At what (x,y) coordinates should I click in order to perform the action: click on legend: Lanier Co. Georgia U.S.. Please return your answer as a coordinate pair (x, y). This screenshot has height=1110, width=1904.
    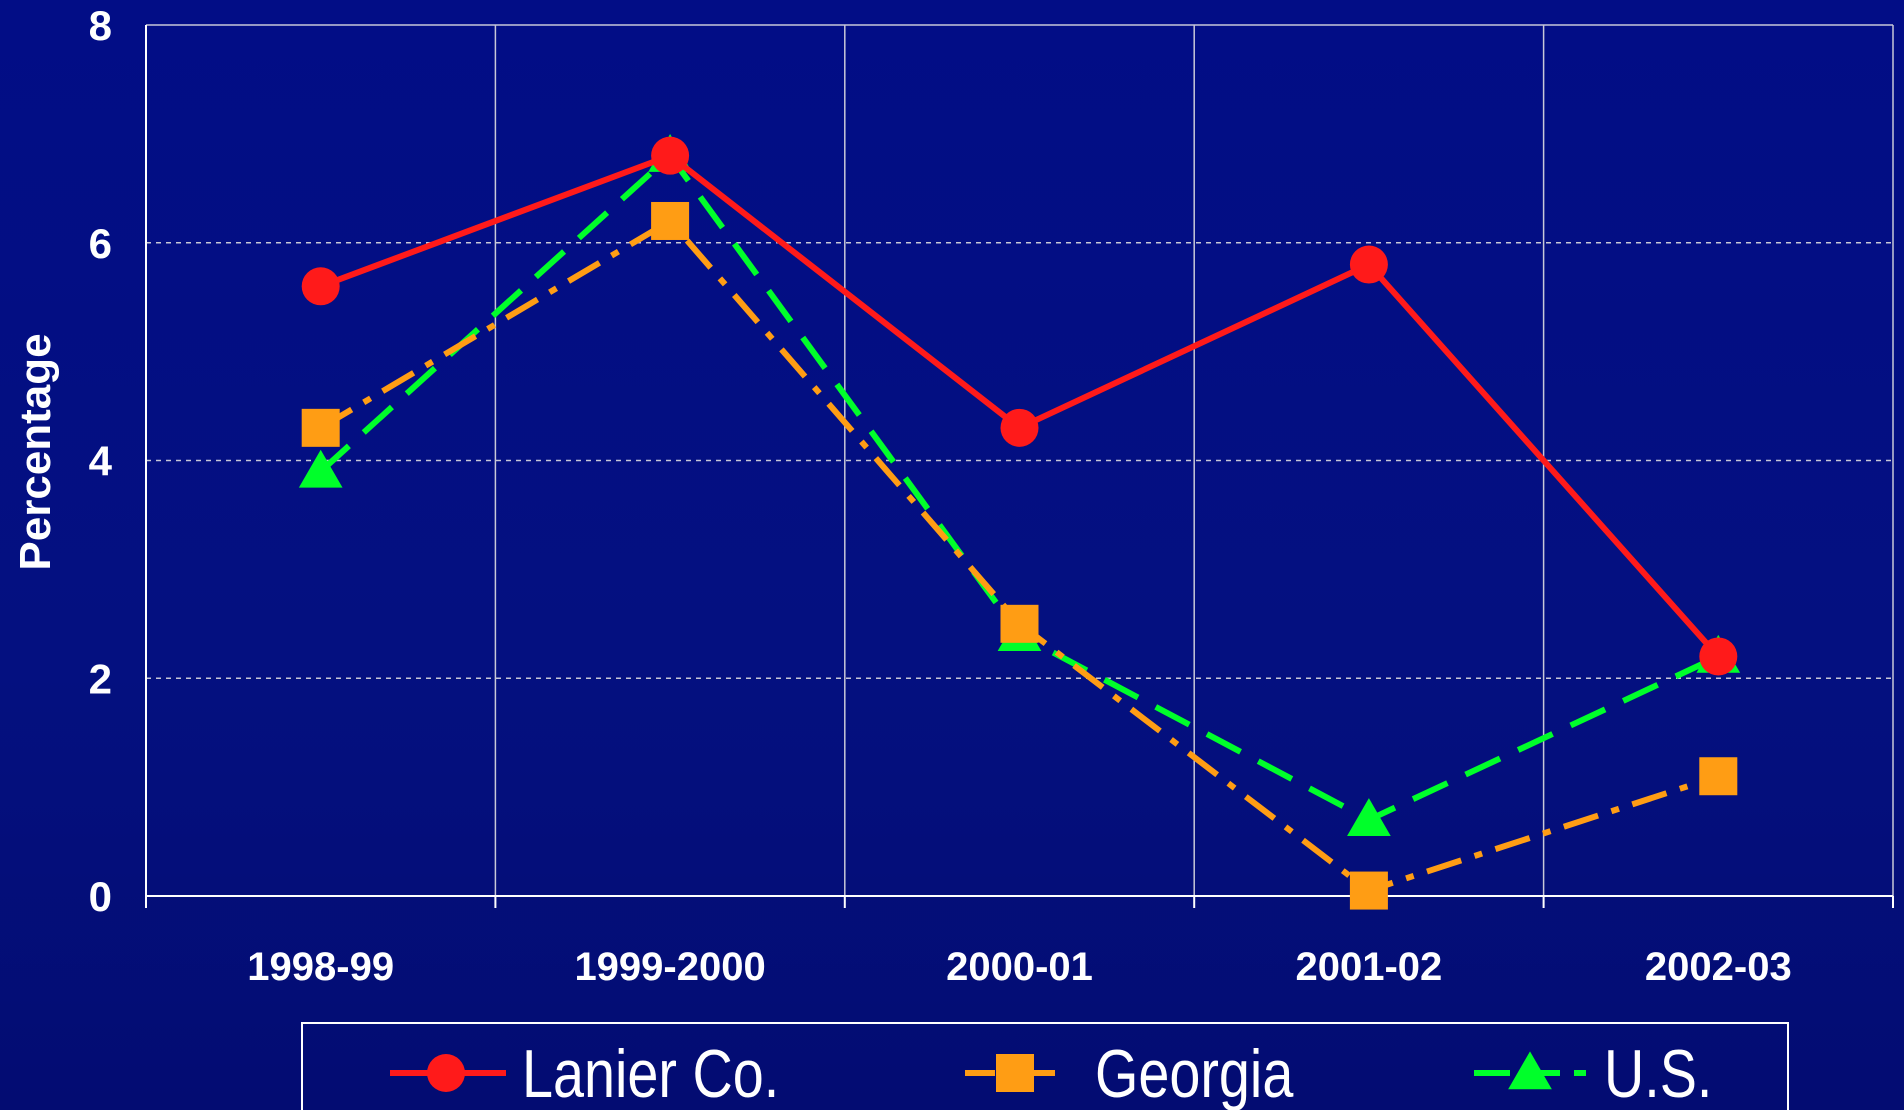
    Looking at the image, I should click on (1045, 1066).